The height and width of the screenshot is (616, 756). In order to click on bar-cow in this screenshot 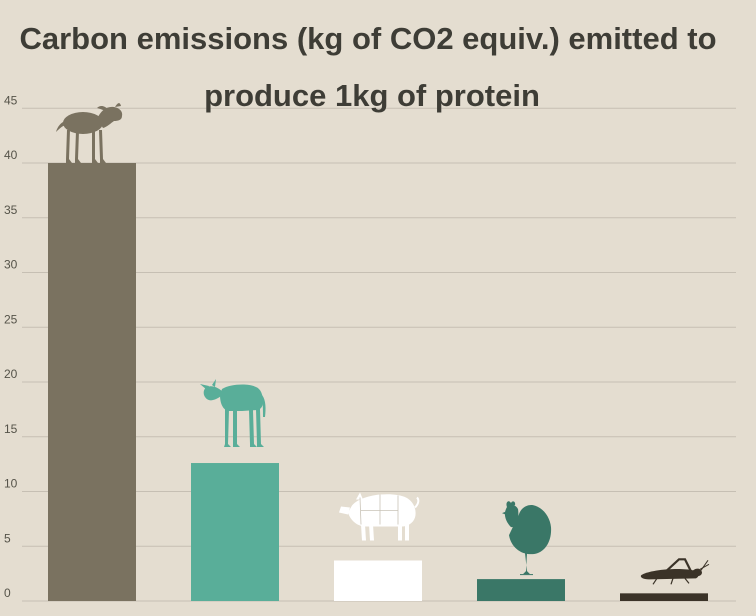, I will do `click(235, 532)`.